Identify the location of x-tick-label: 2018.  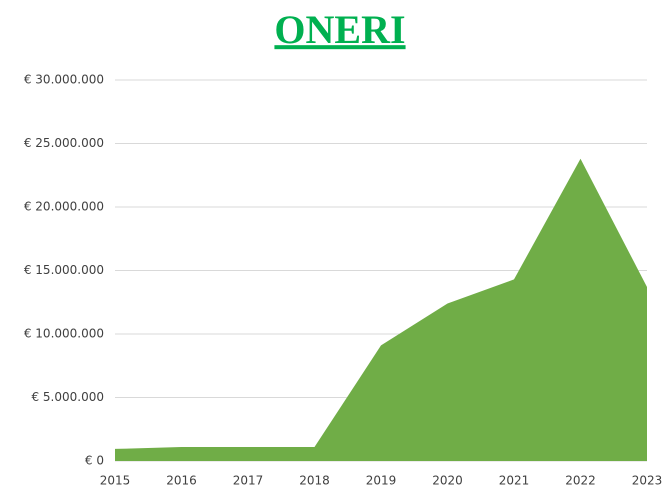
(314, 481).